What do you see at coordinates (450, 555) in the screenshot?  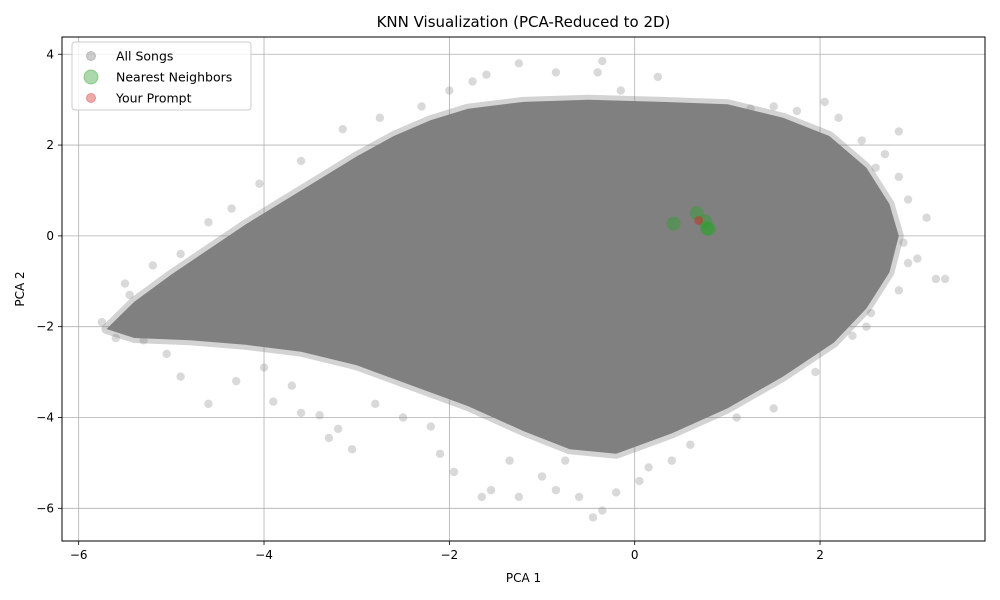 I see `x-tick-label: −2` at bounding box center [450, 555].